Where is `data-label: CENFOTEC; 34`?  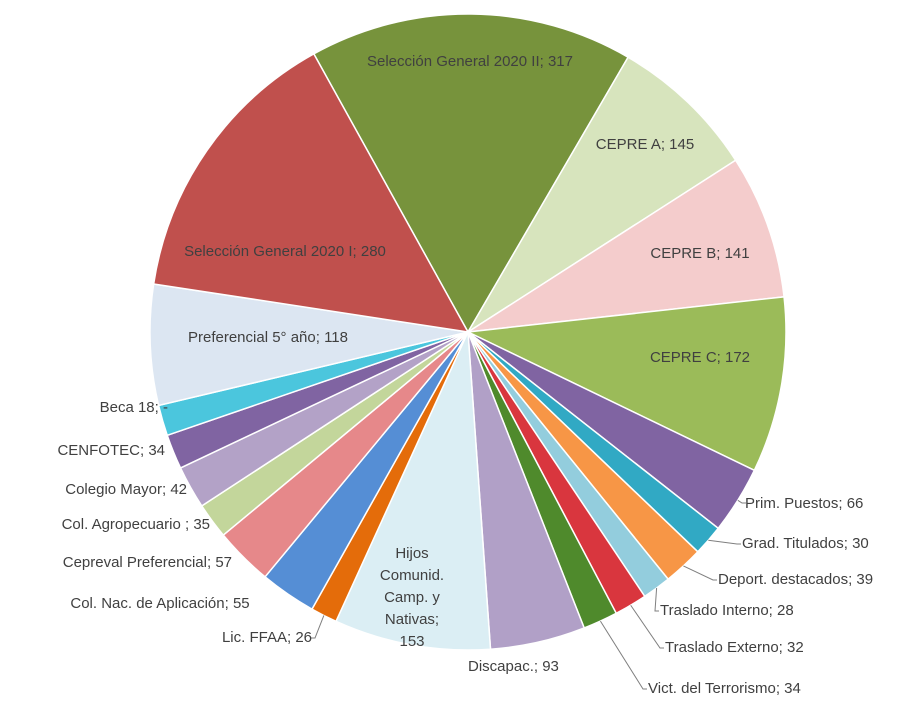 data-label: CENFOTEC; 34 is located at coordinates (85, 450).